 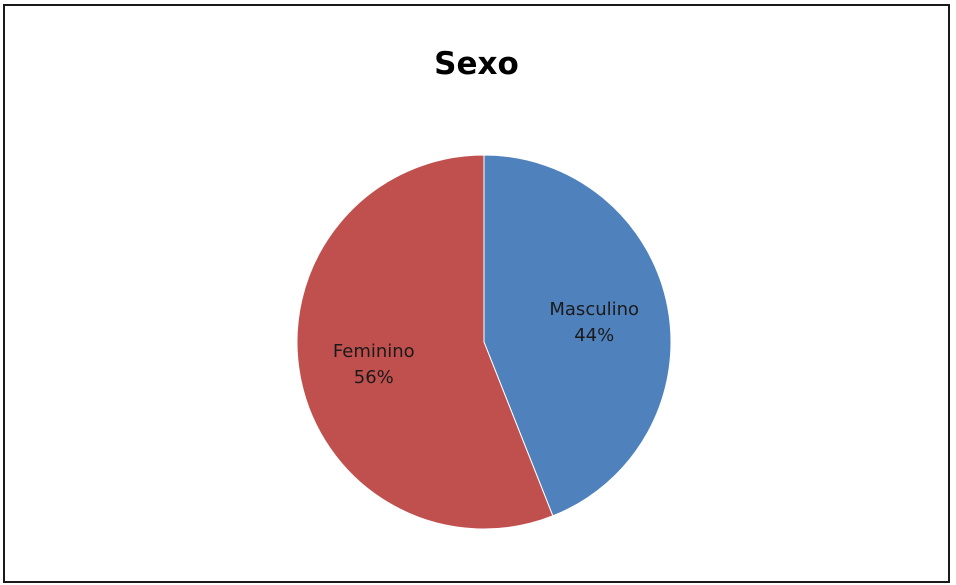 I want to click on pie-value-masculino: 44%, so click(x=594, y=335).